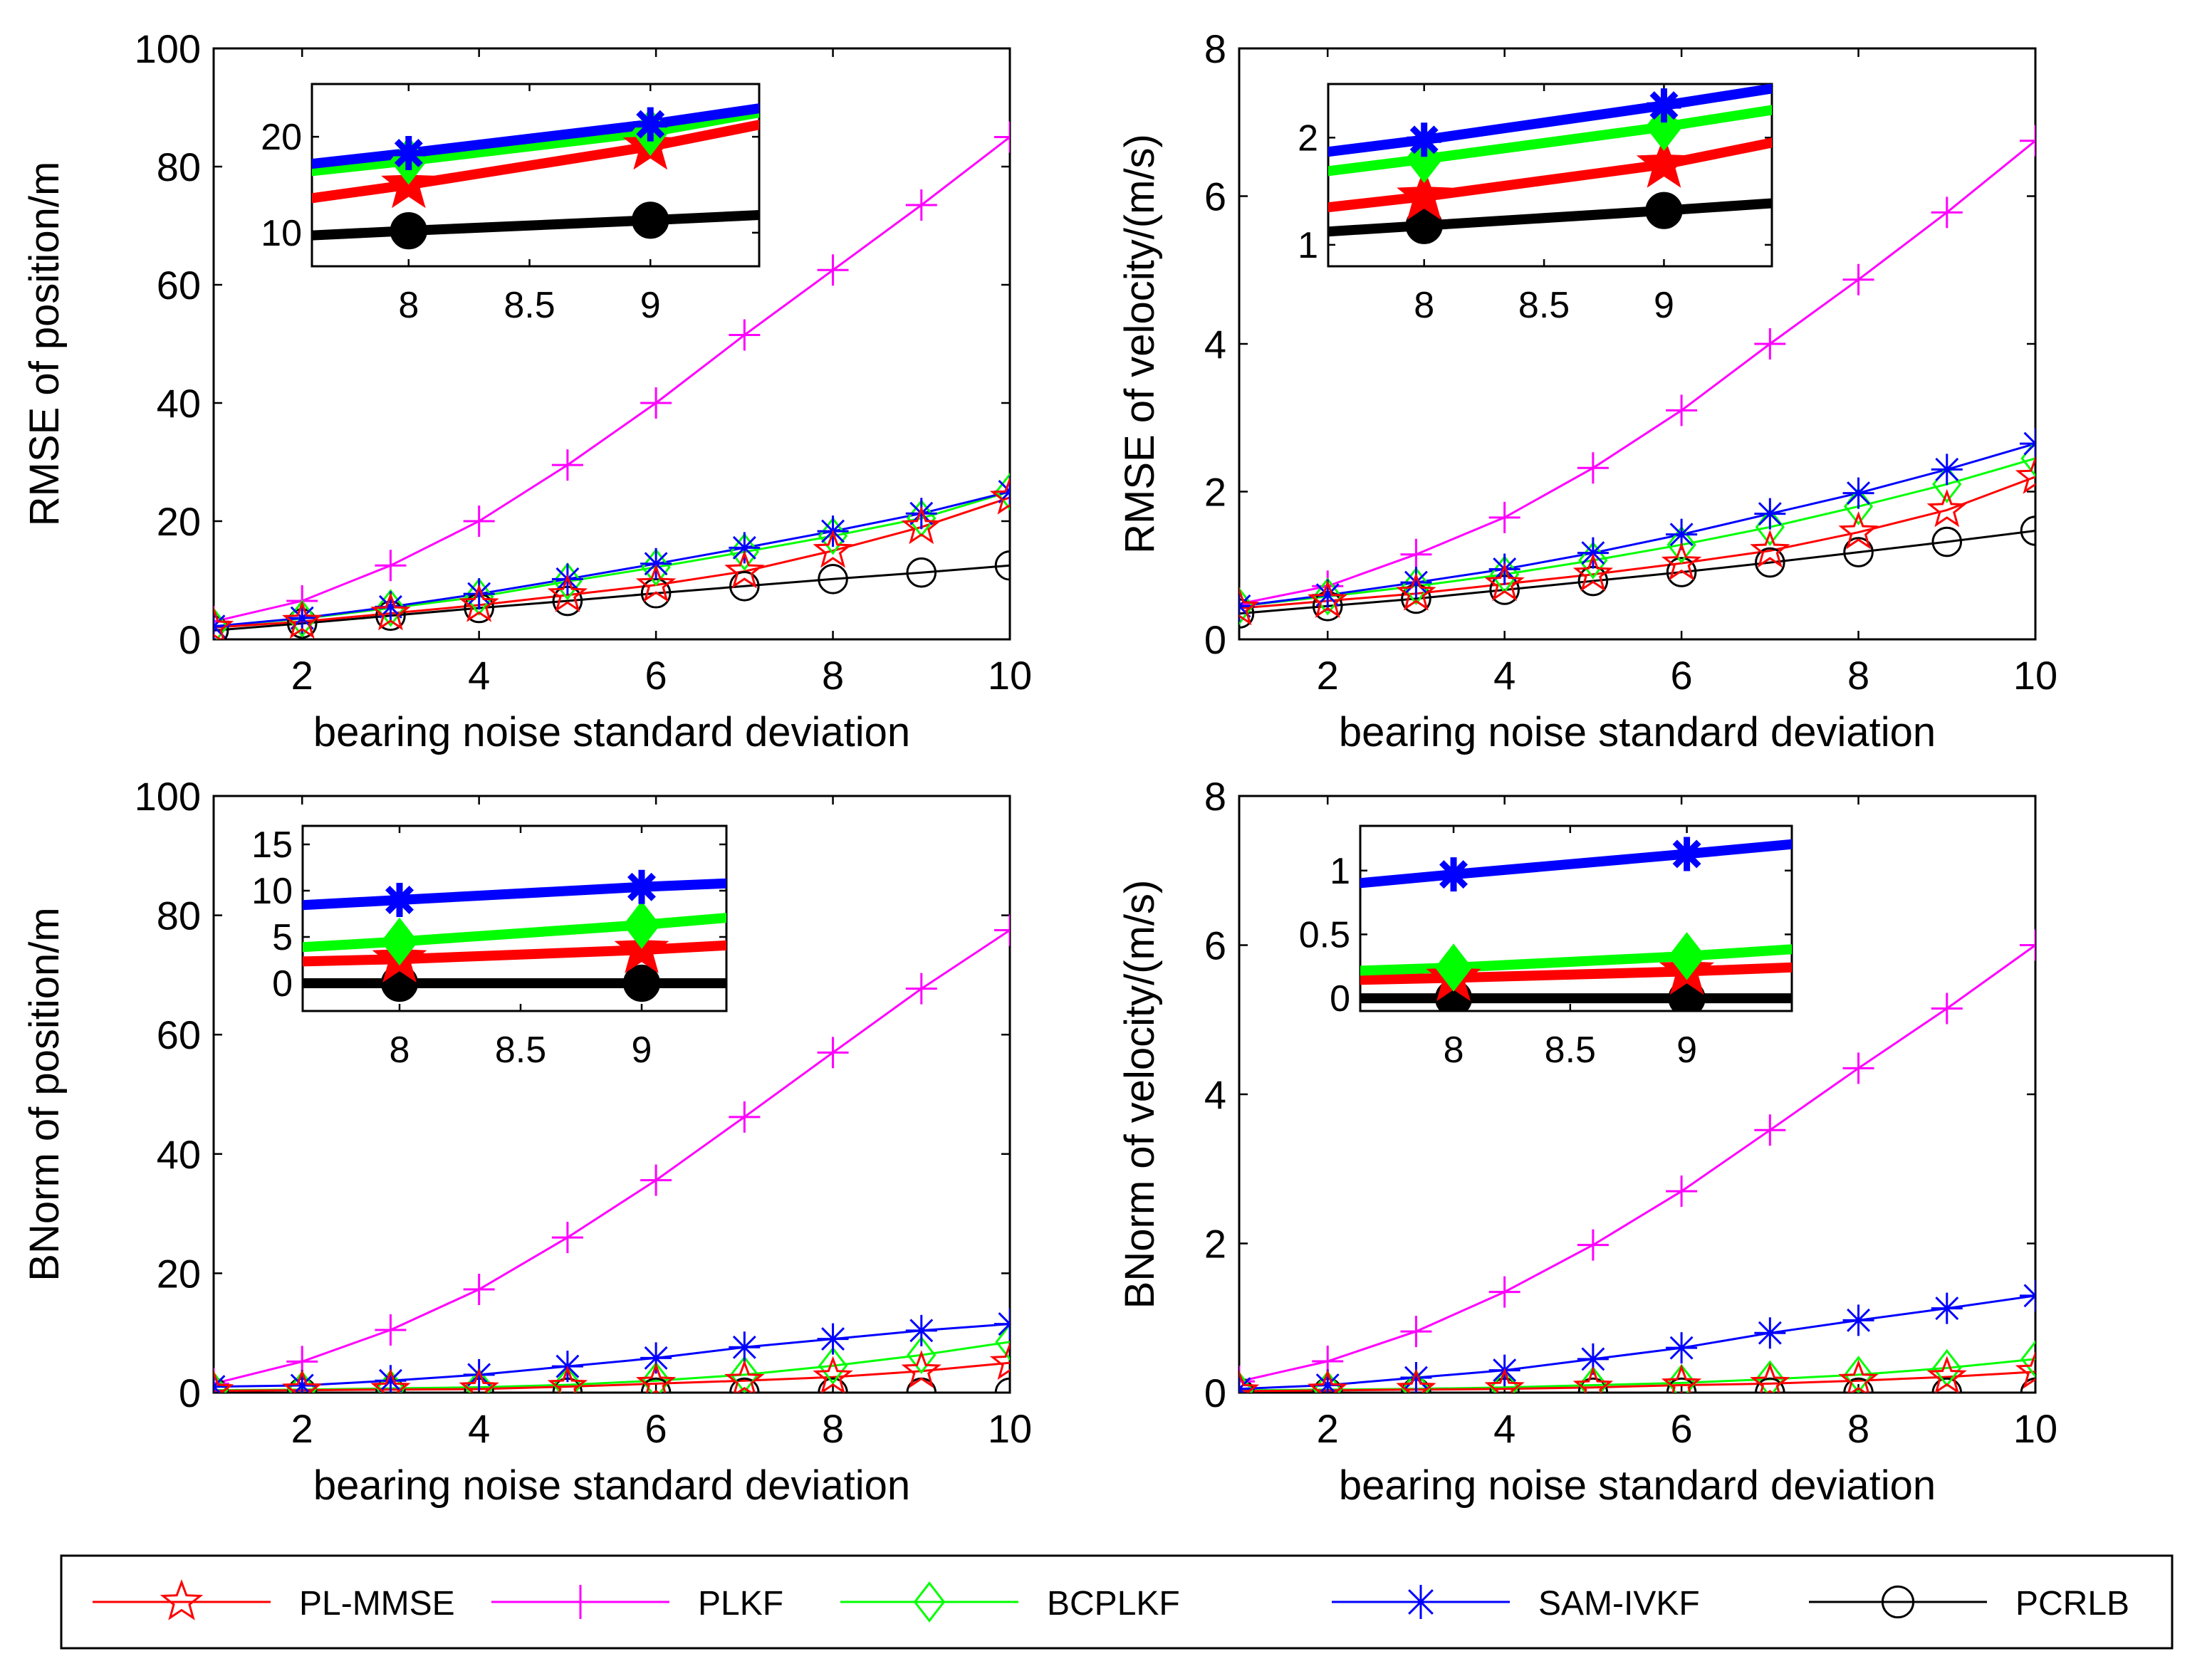 Image resolution: width=2212 pixels, height=1671 pixels. I want to click on inset-x-tick-label: 8.5, so click(520, 1050).